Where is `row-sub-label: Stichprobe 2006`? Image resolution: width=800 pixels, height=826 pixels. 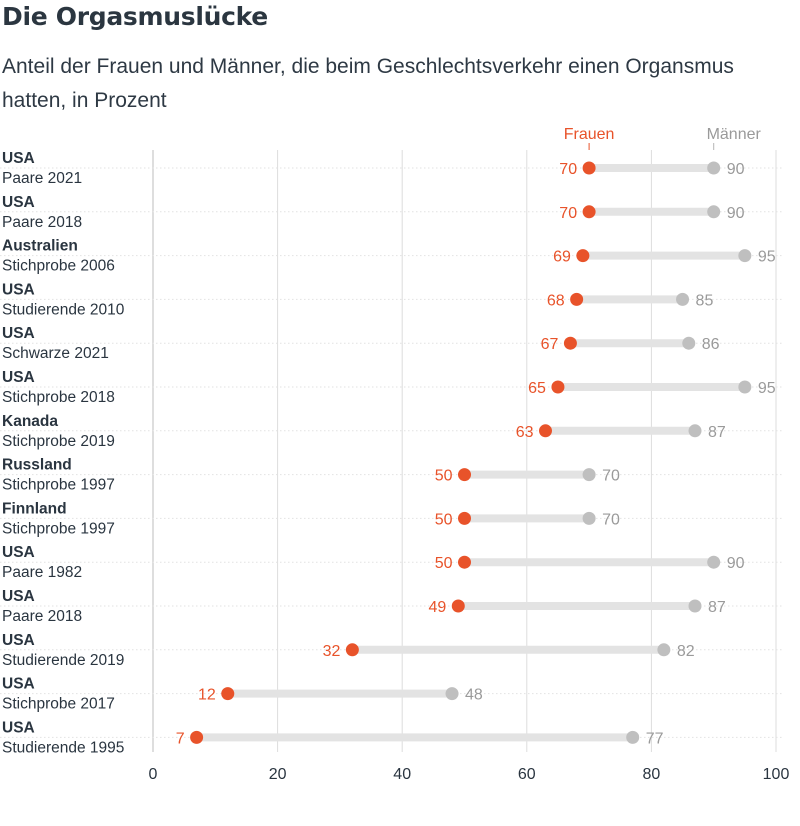
row-sub-label: Stichprobe 2006 is located at coordinates (58, 266).